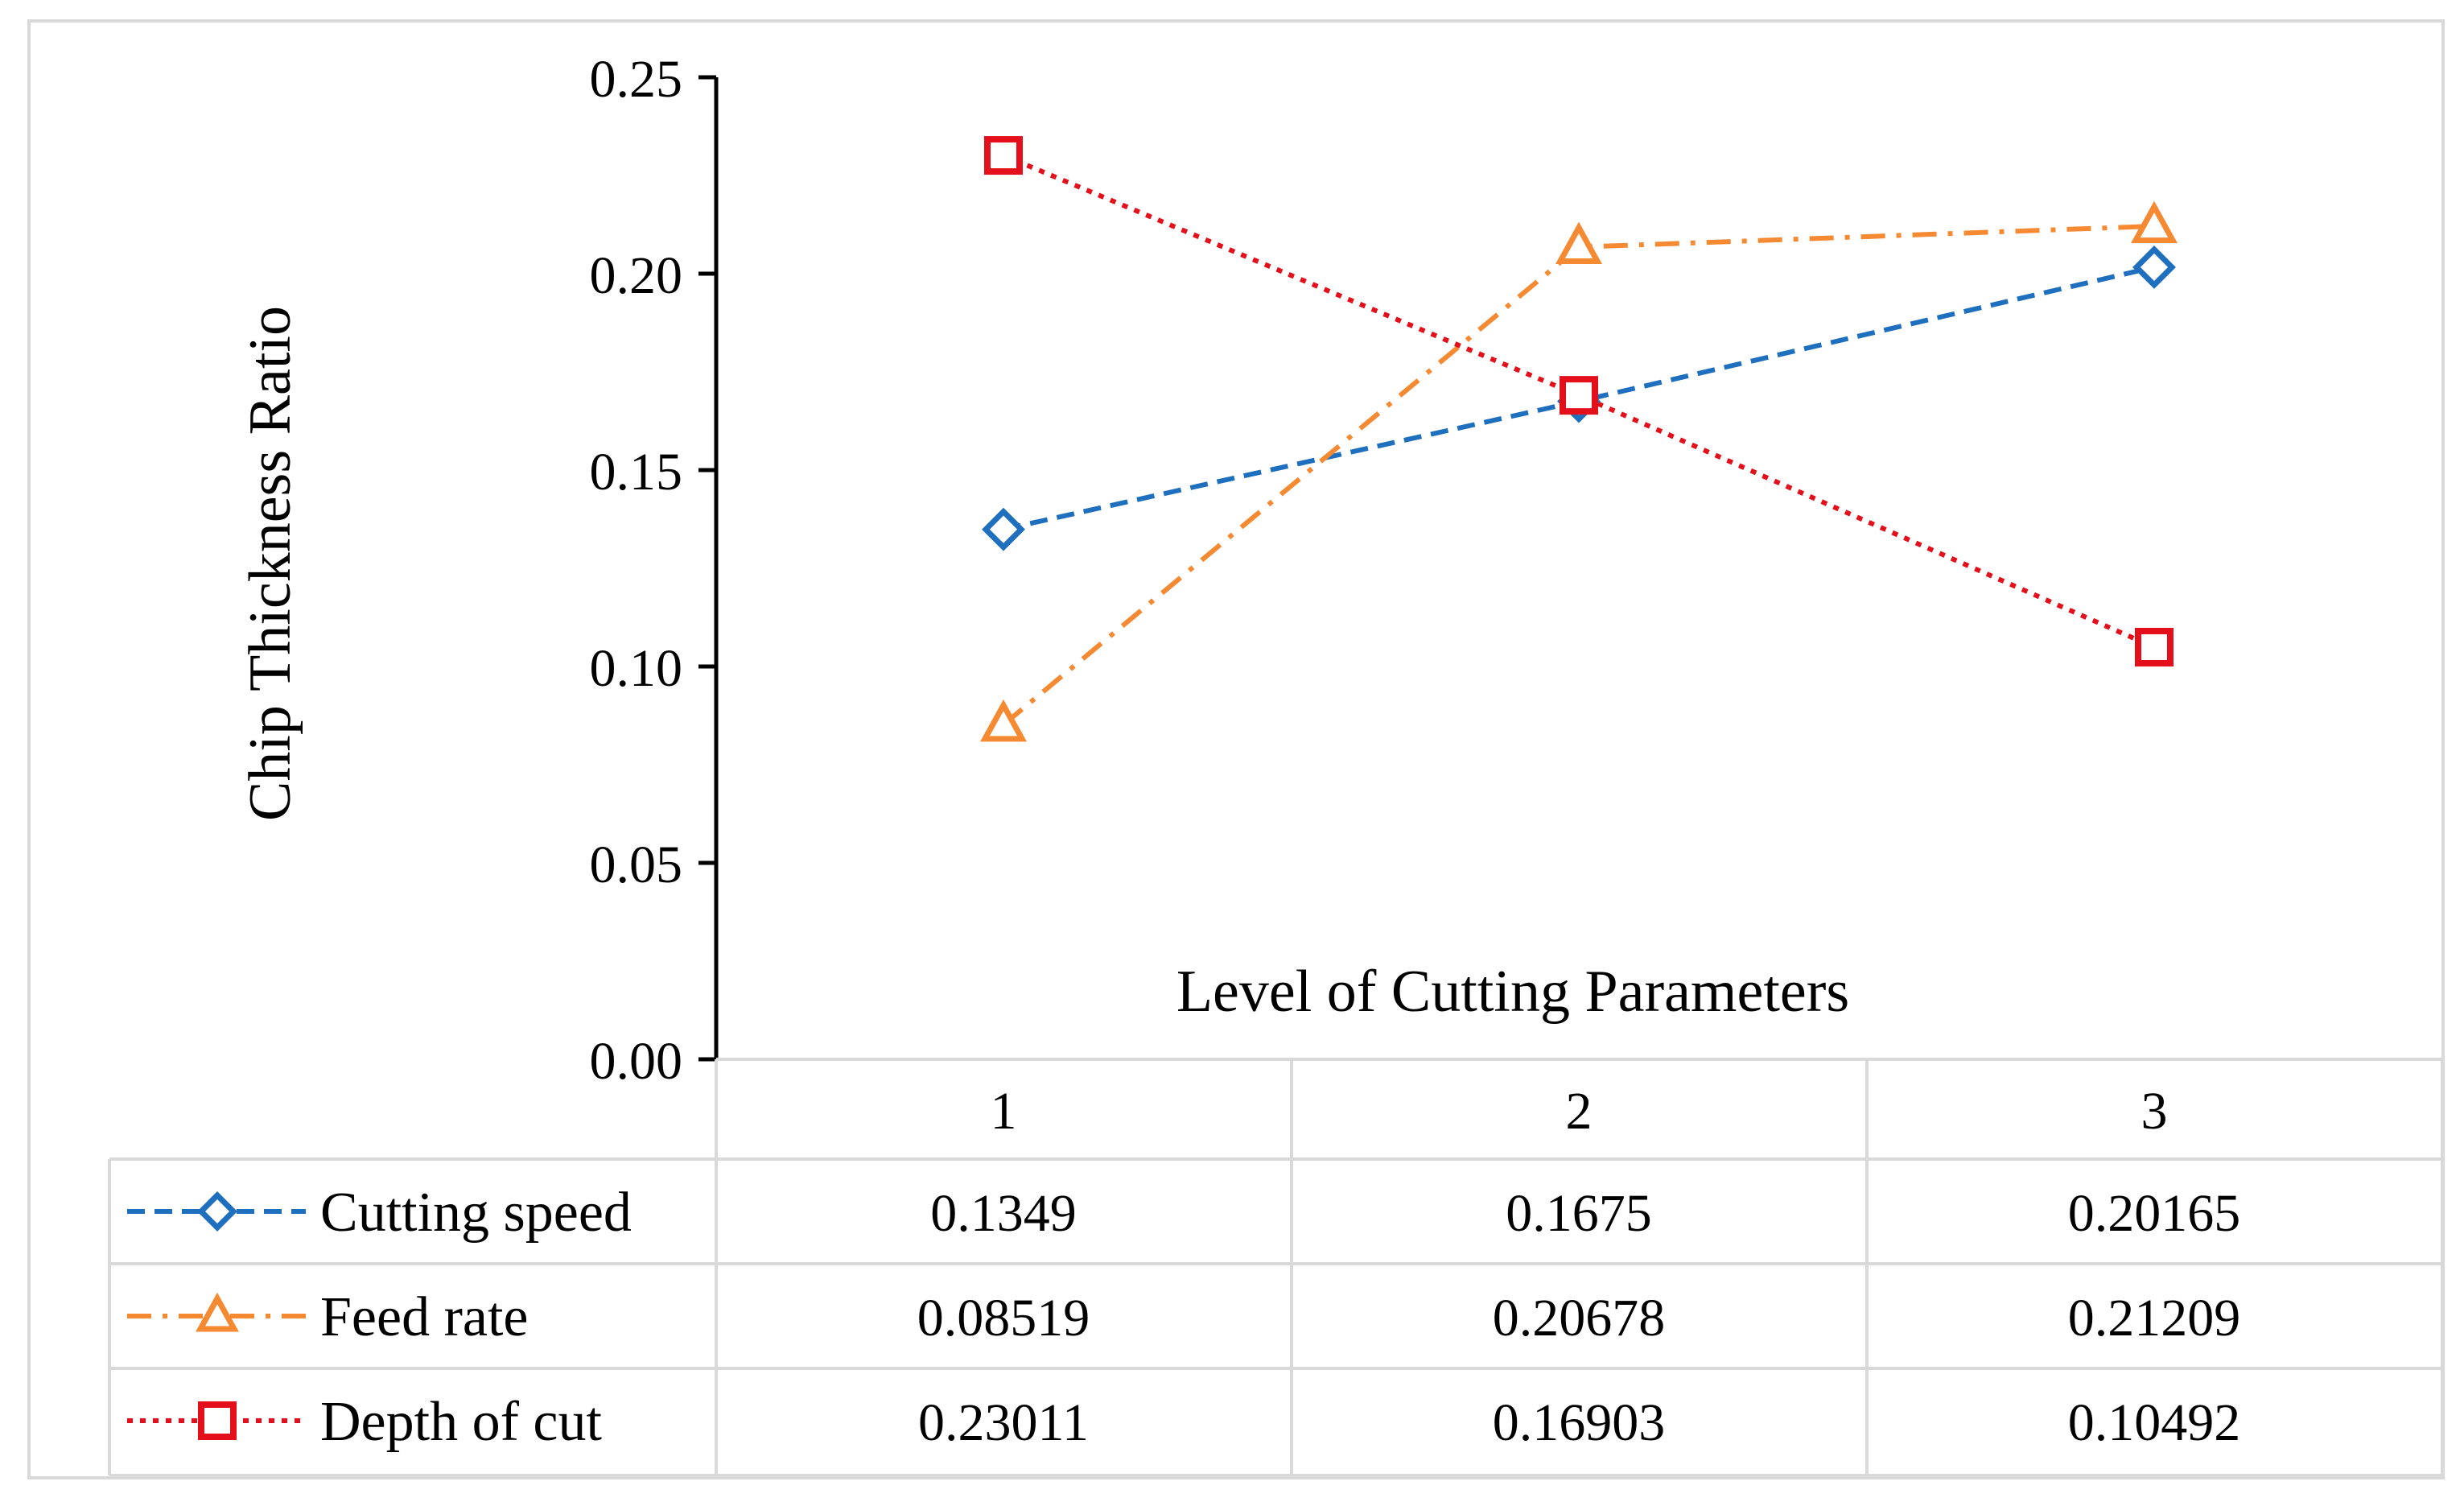 The height and width of the screenshot is (1502, 2464). I want to click on table-cell-value: 0.23011, so click(1003, 1422).